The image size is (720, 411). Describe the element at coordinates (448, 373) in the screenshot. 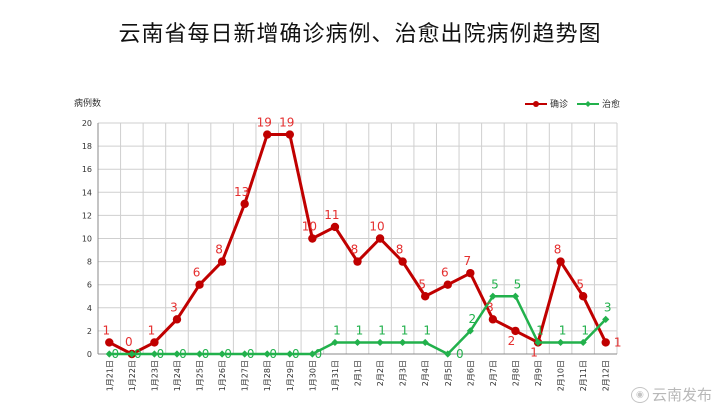

I see `x-tick-label: 2月5日` at that location.